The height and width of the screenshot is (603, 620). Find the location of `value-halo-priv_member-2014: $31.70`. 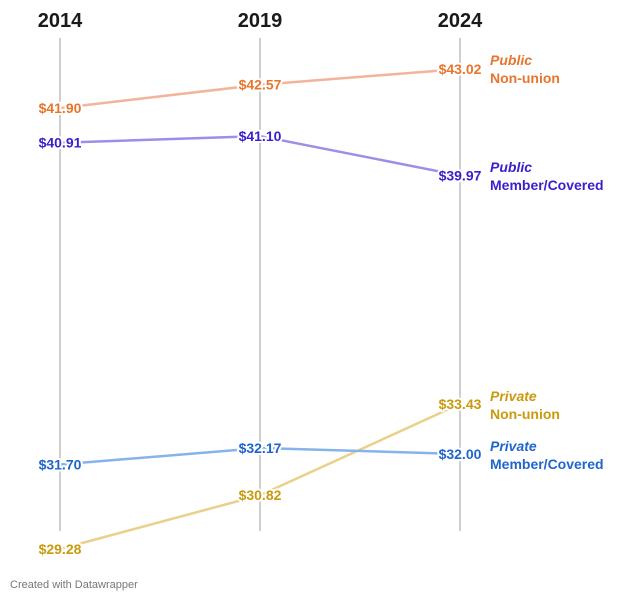

value-halo-priv_member-2014: $31.70 is located at coordinates (60, 464).